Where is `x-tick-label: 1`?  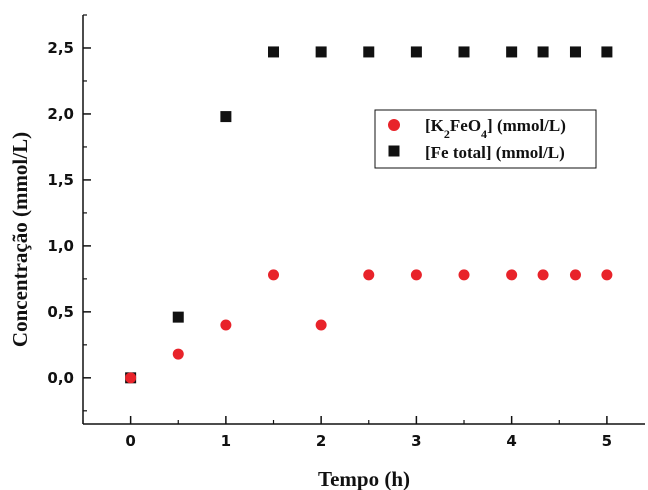 x-tick-label: 1 is located at coordinates (226, 441).